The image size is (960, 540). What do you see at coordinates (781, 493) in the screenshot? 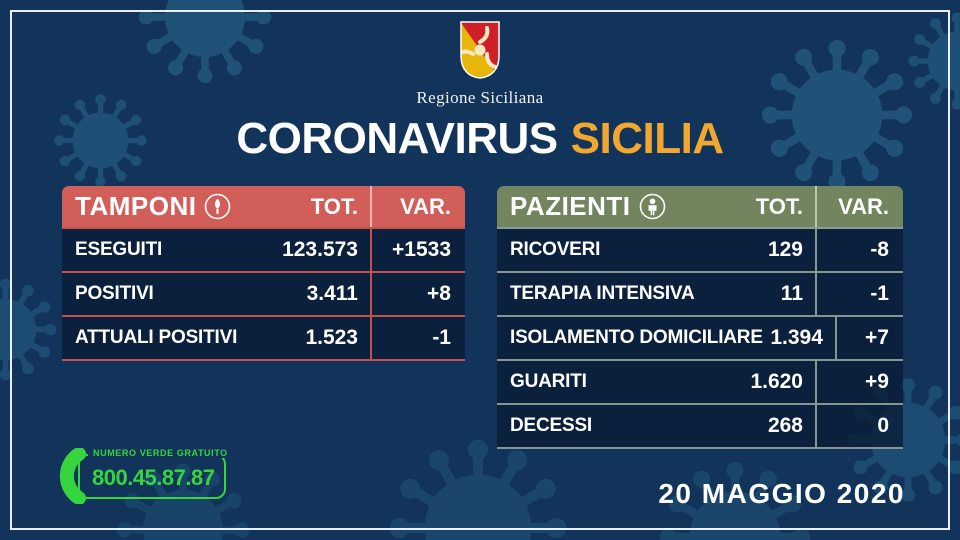
I see `report-date: 20 MAGGIO 2020` at bounding box center [781, 493].